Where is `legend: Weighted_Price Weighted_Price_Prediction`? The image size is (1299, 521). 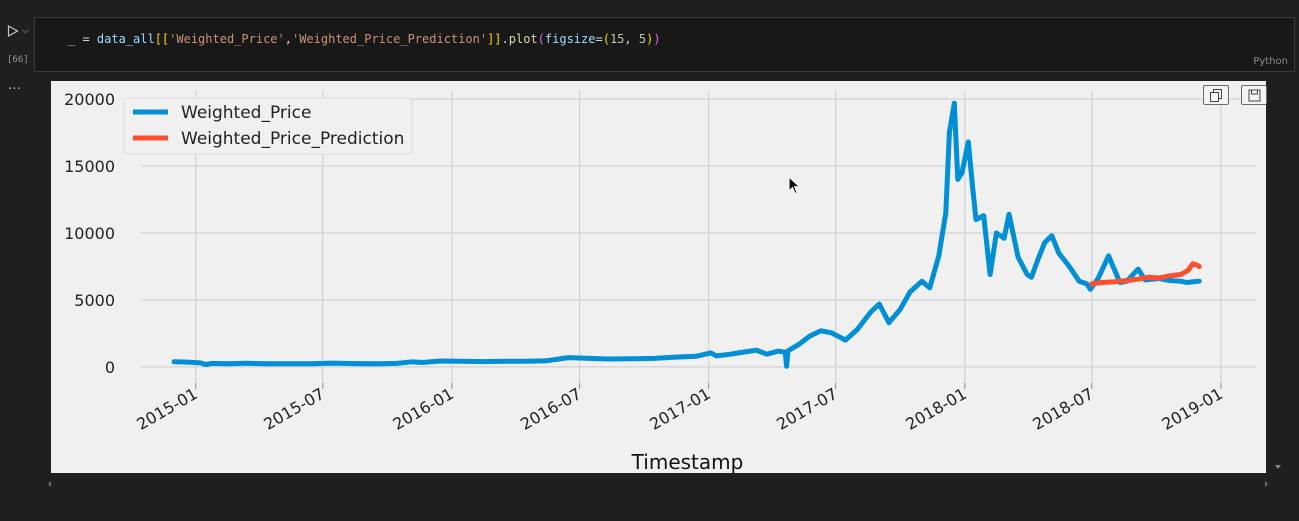
legend: Weighted_Price Weighted_Price_Prediction is located at coordinates (268, 126).